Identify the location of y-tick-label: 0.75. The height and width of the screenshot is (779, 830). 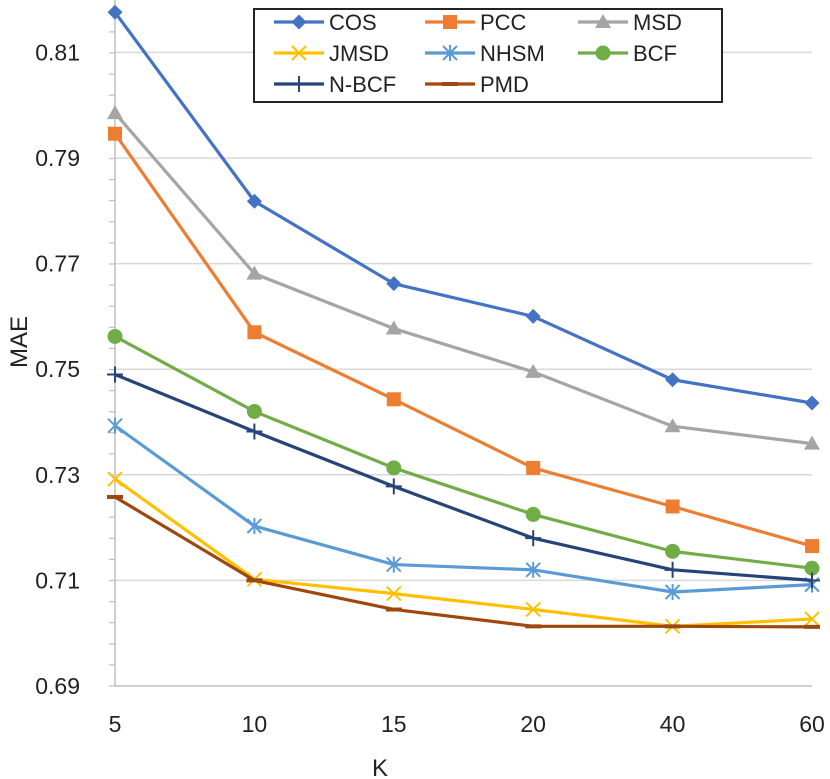
(57, 369).